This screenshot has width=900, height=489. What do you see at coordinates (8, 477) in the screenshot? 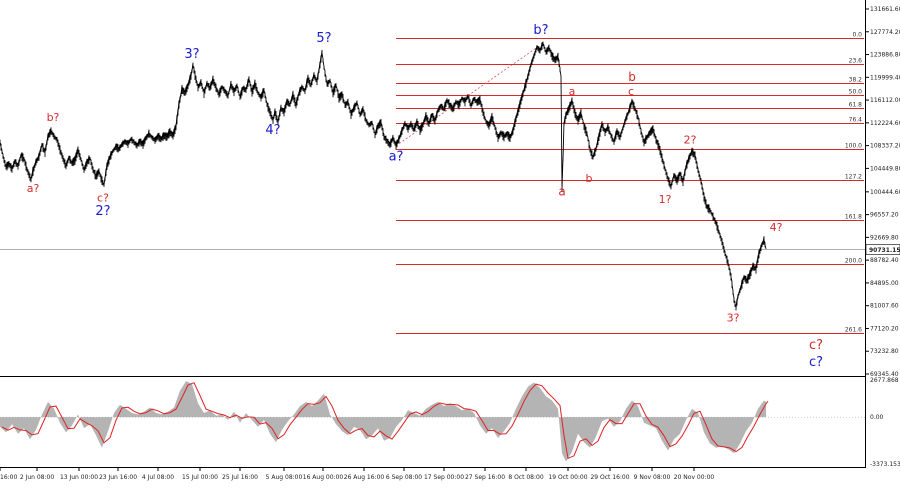
I see `time-tick-label: 16:00` at bounding box center [8, 477].